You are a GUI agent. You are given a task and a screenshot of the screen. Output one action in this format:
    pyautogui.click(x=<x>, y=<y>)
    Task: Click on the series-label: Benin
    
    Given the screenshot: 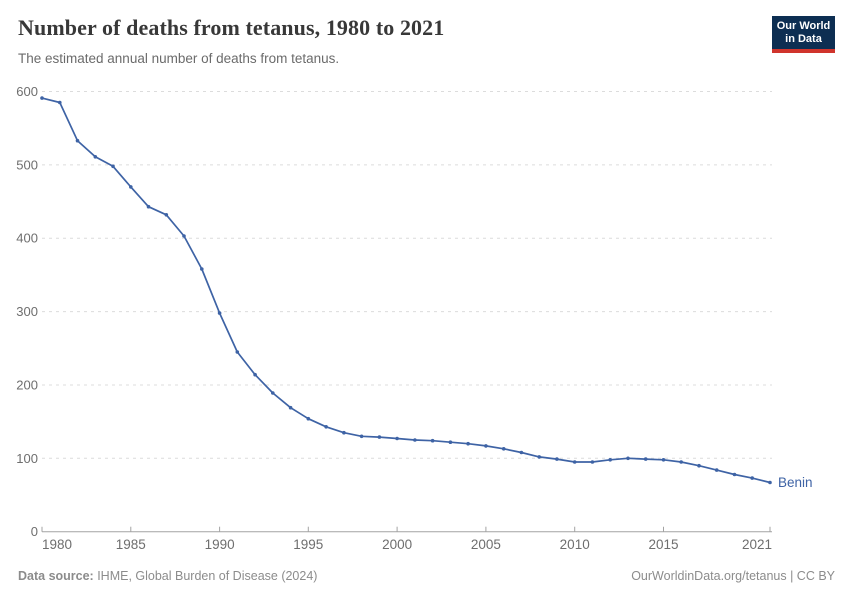 What is the action you would take?
    pyautogui.click(x=795, y=482)
    